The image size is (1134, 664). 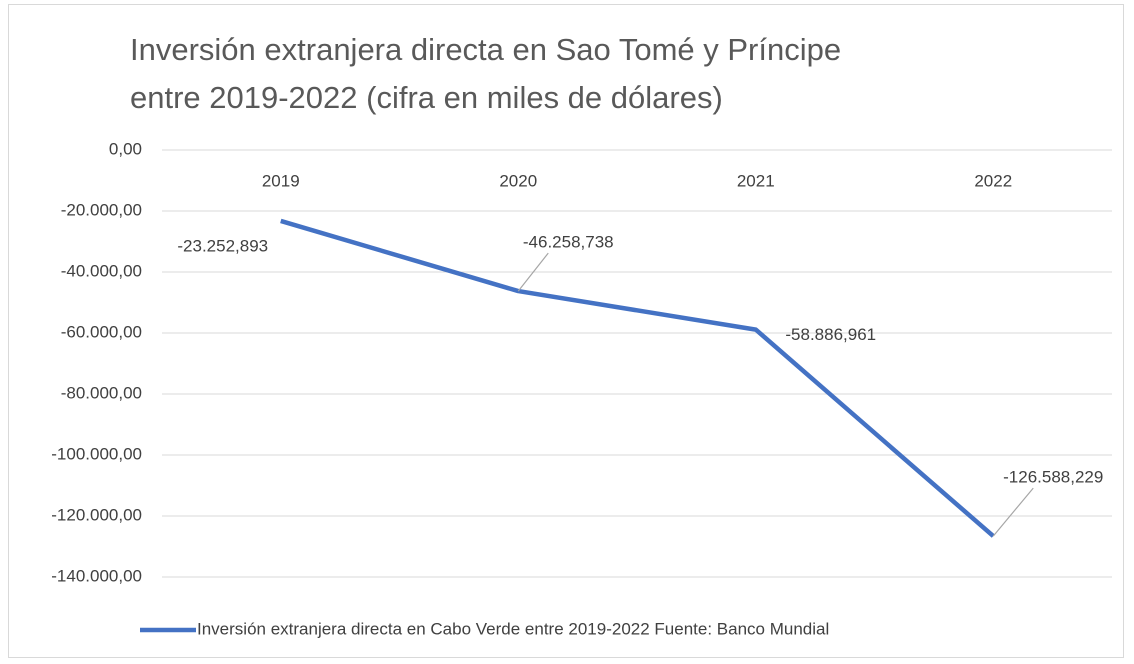 I want to click on x-tick-label: 2022, so click(x=993, y=180).